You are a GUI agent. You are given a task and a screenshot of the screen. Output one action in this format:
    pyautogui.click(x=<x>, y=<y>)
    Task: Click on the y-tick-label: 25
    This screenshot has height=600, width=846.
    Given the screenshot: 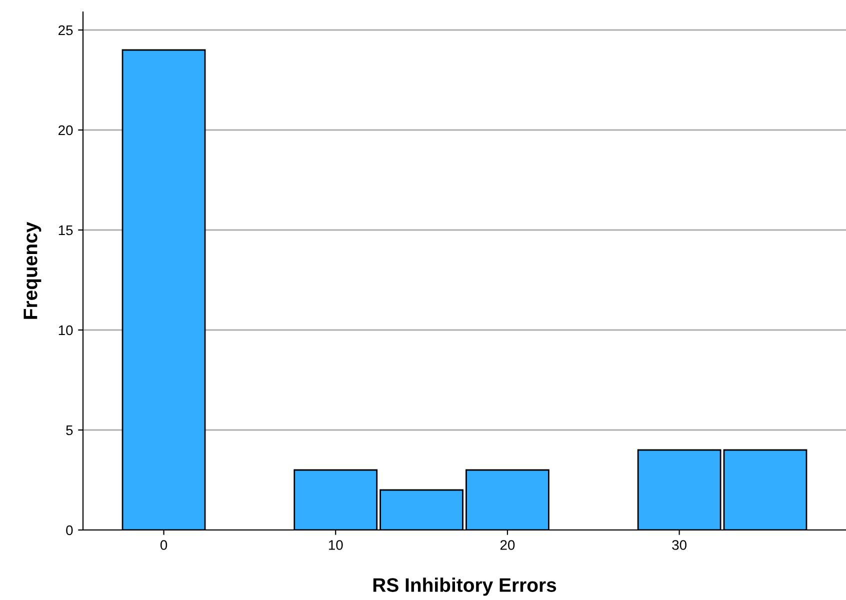 What is the action you would take?
    pyautogui.click(x=65, y=30)
    